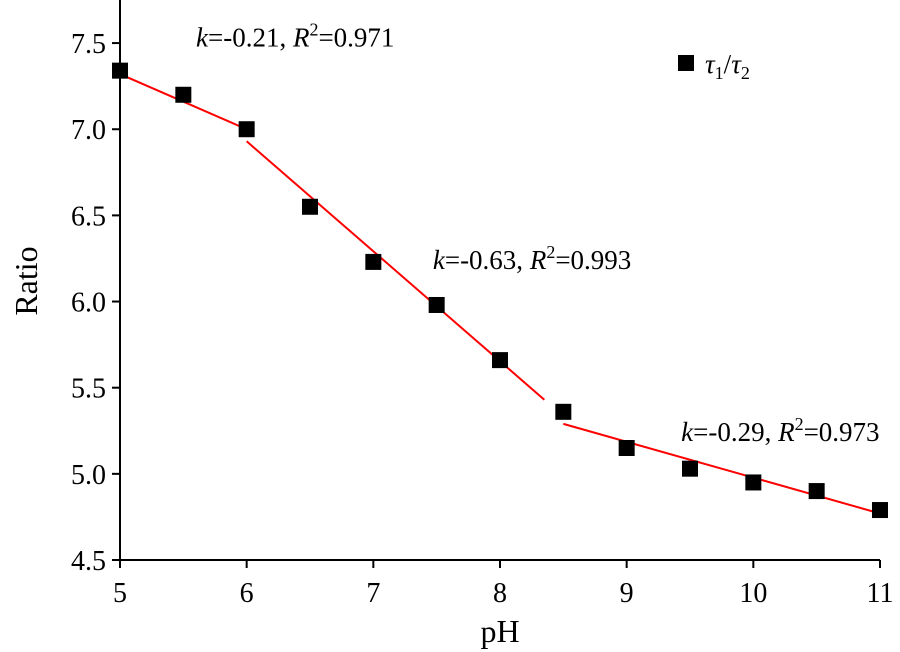 The image size is (900, 652). Describe the element at coordinates (842, 432) in the screenshot. I see `annotation-r-value: =0.973` at that location.